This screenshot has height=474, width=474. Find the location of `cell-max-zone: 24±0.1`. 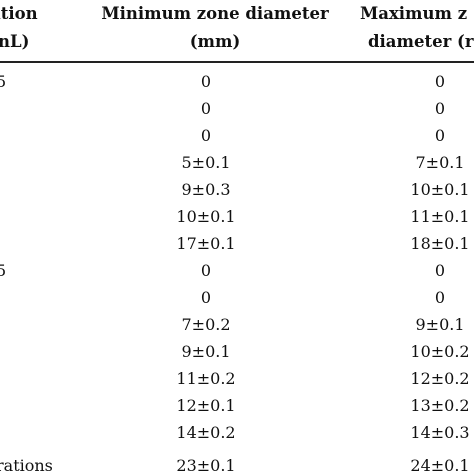

cell-max-zone: 24±0.1 is located at coordinates (440, 465).